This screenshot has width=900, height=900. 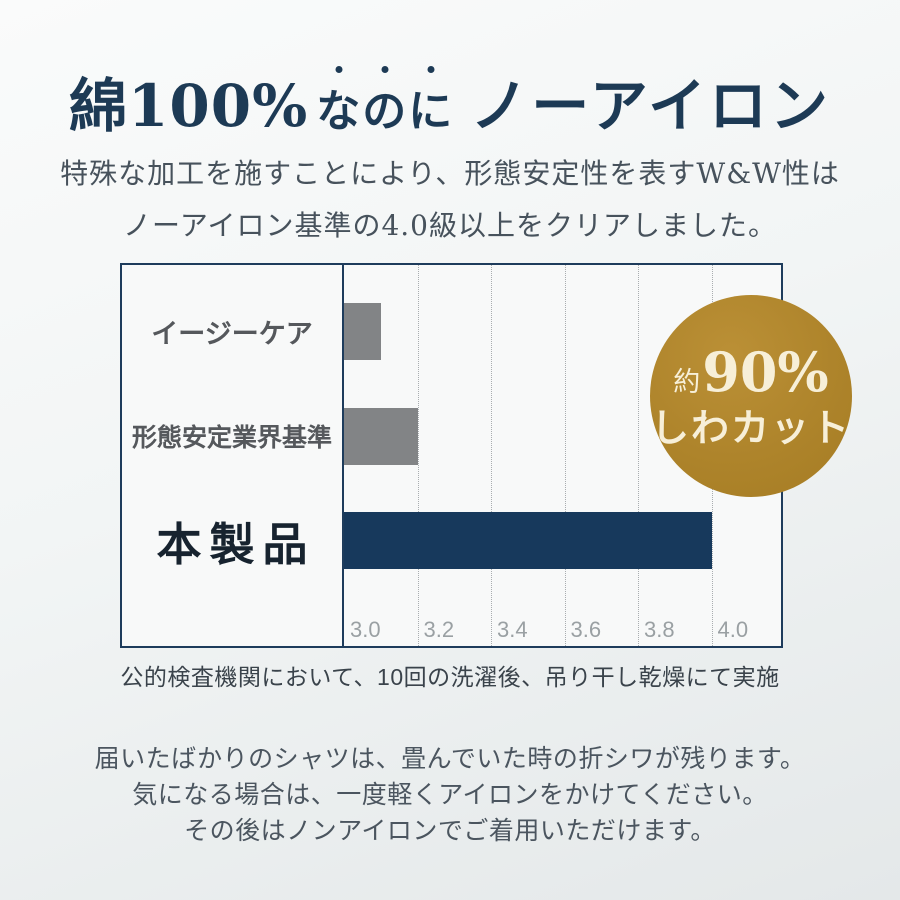 What do you see at coordinates (189, 106) in the screenshot?
I see `title-cotton100: 綿100%` at bounding box center [189, 106].